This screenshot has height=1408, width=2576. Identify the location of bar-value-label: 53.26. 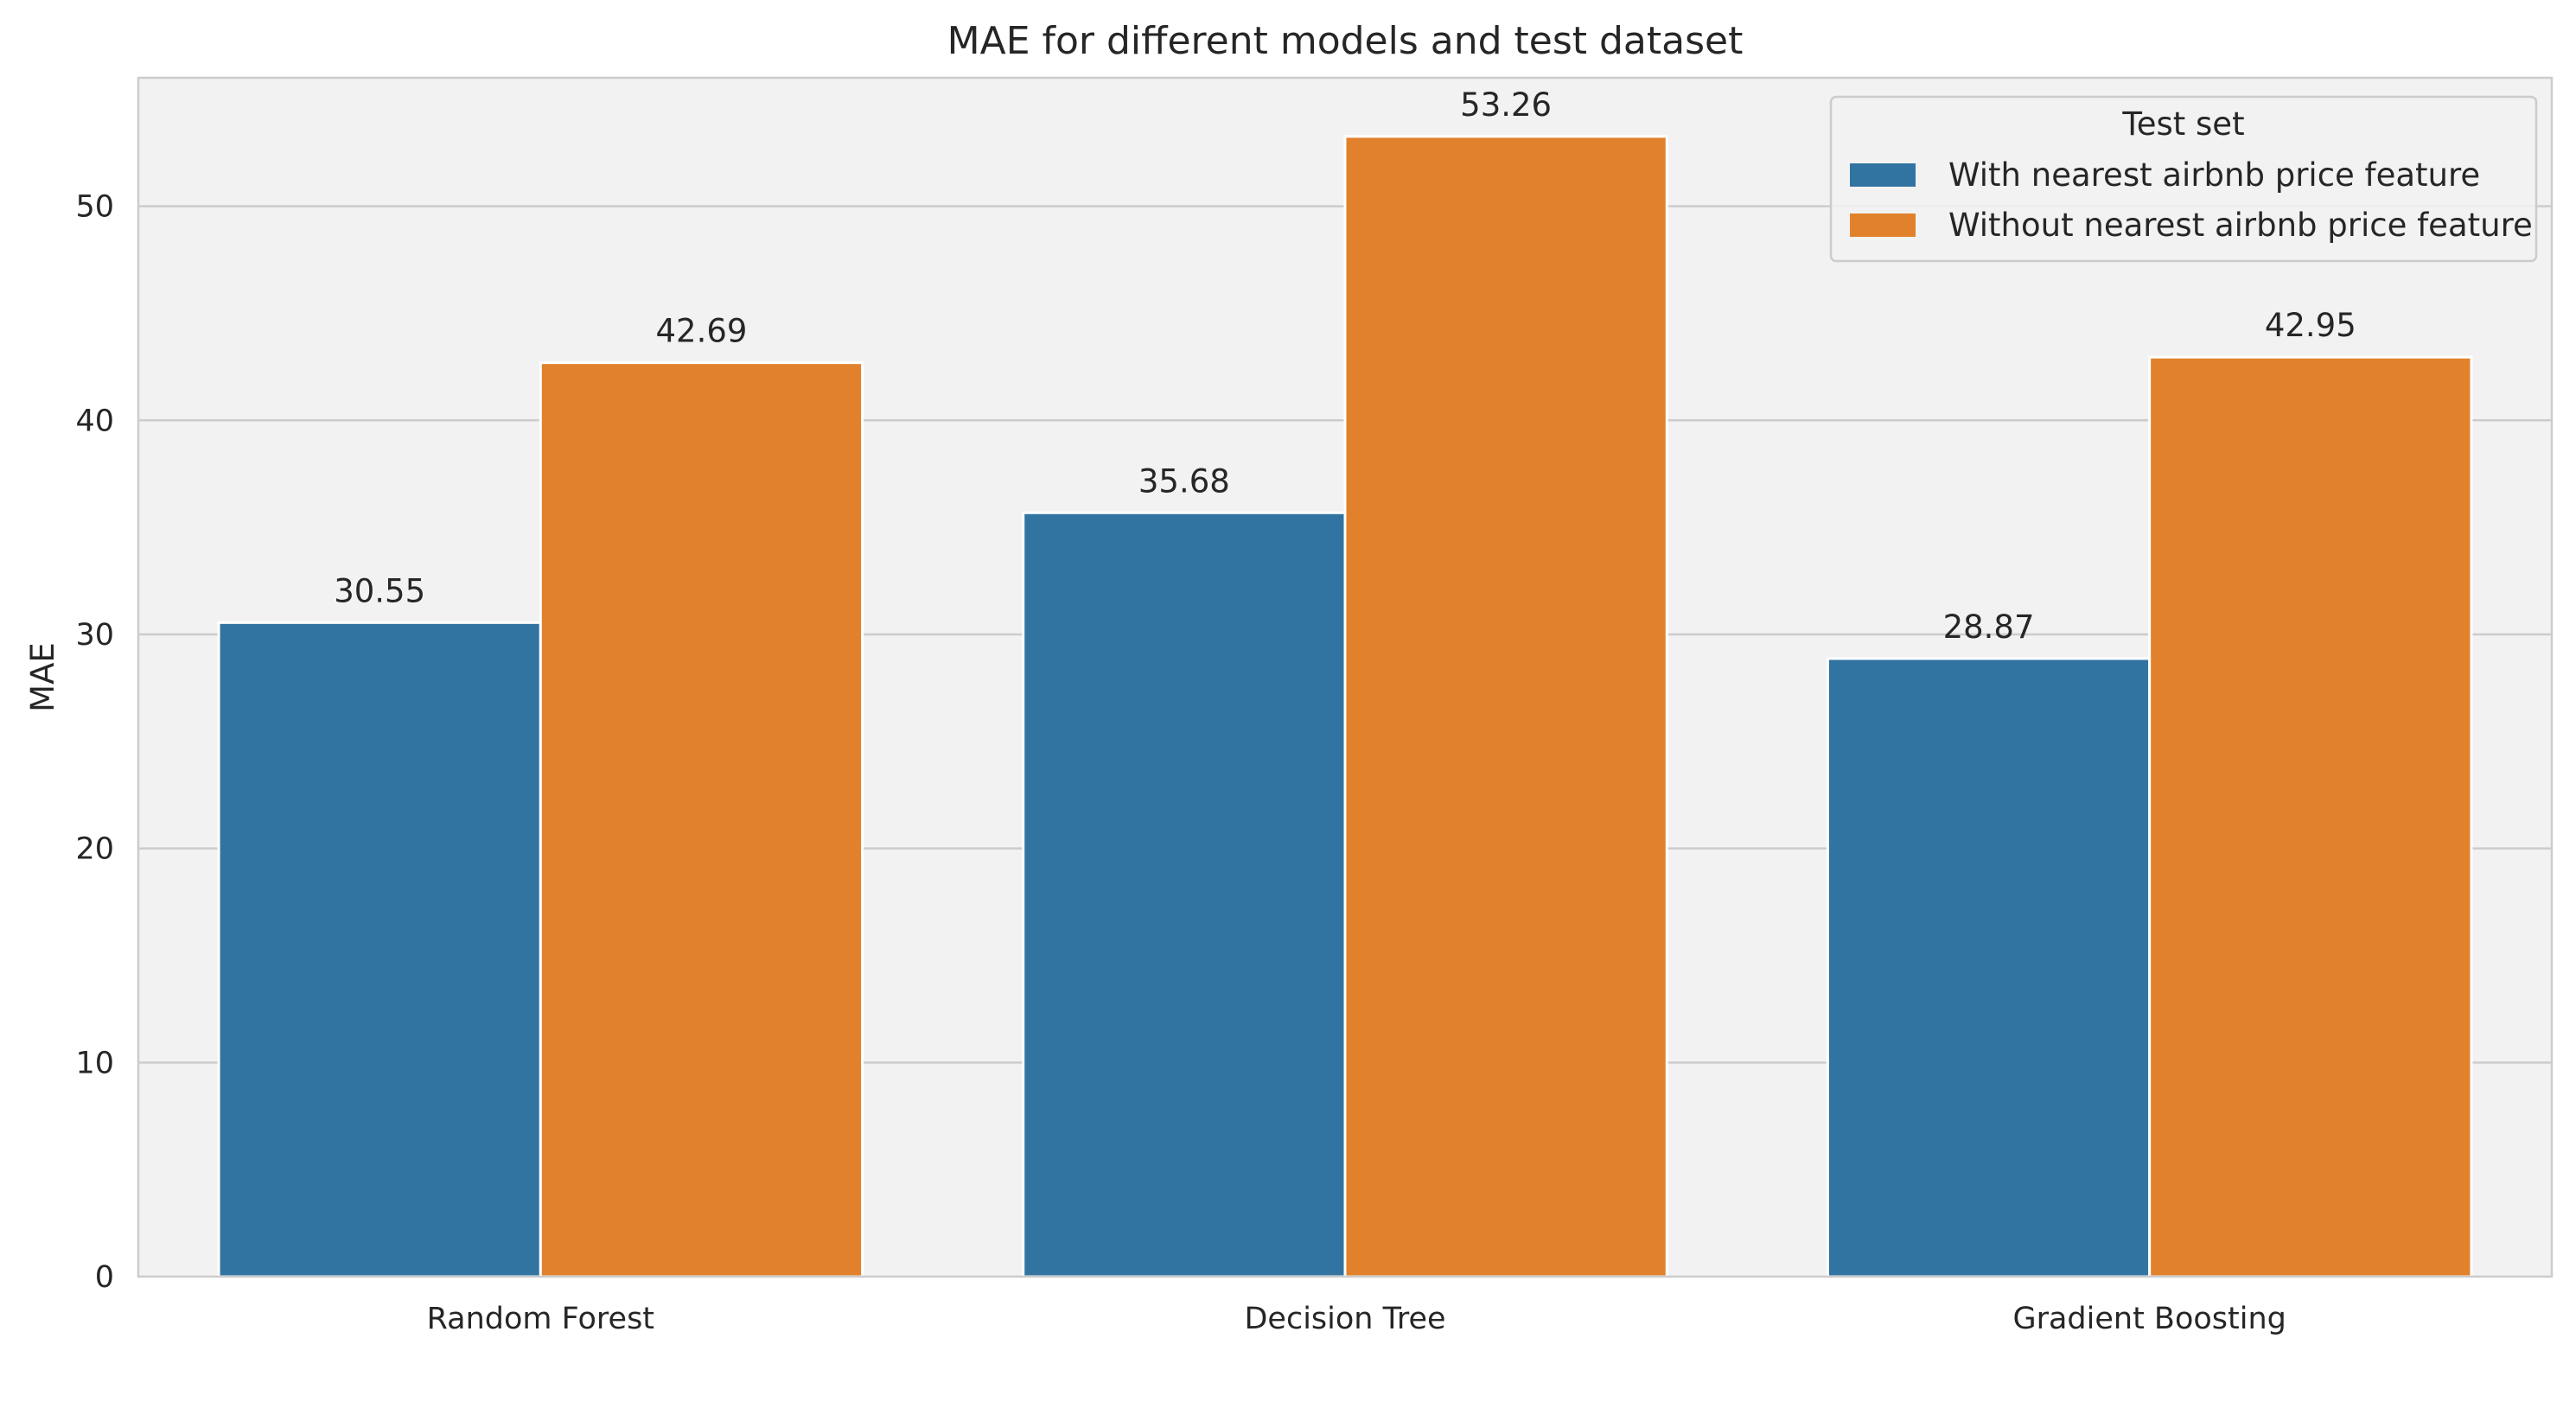
(1506, 105).